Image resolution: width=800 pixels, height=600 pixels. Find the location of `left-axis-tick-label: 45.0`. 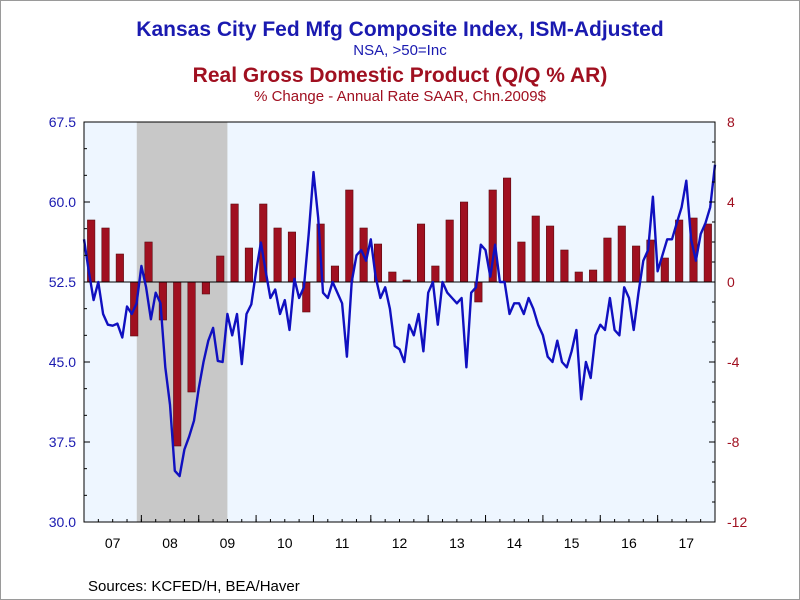

left-axis-tick-label: 45.0 is located at coordinates (62, 362).